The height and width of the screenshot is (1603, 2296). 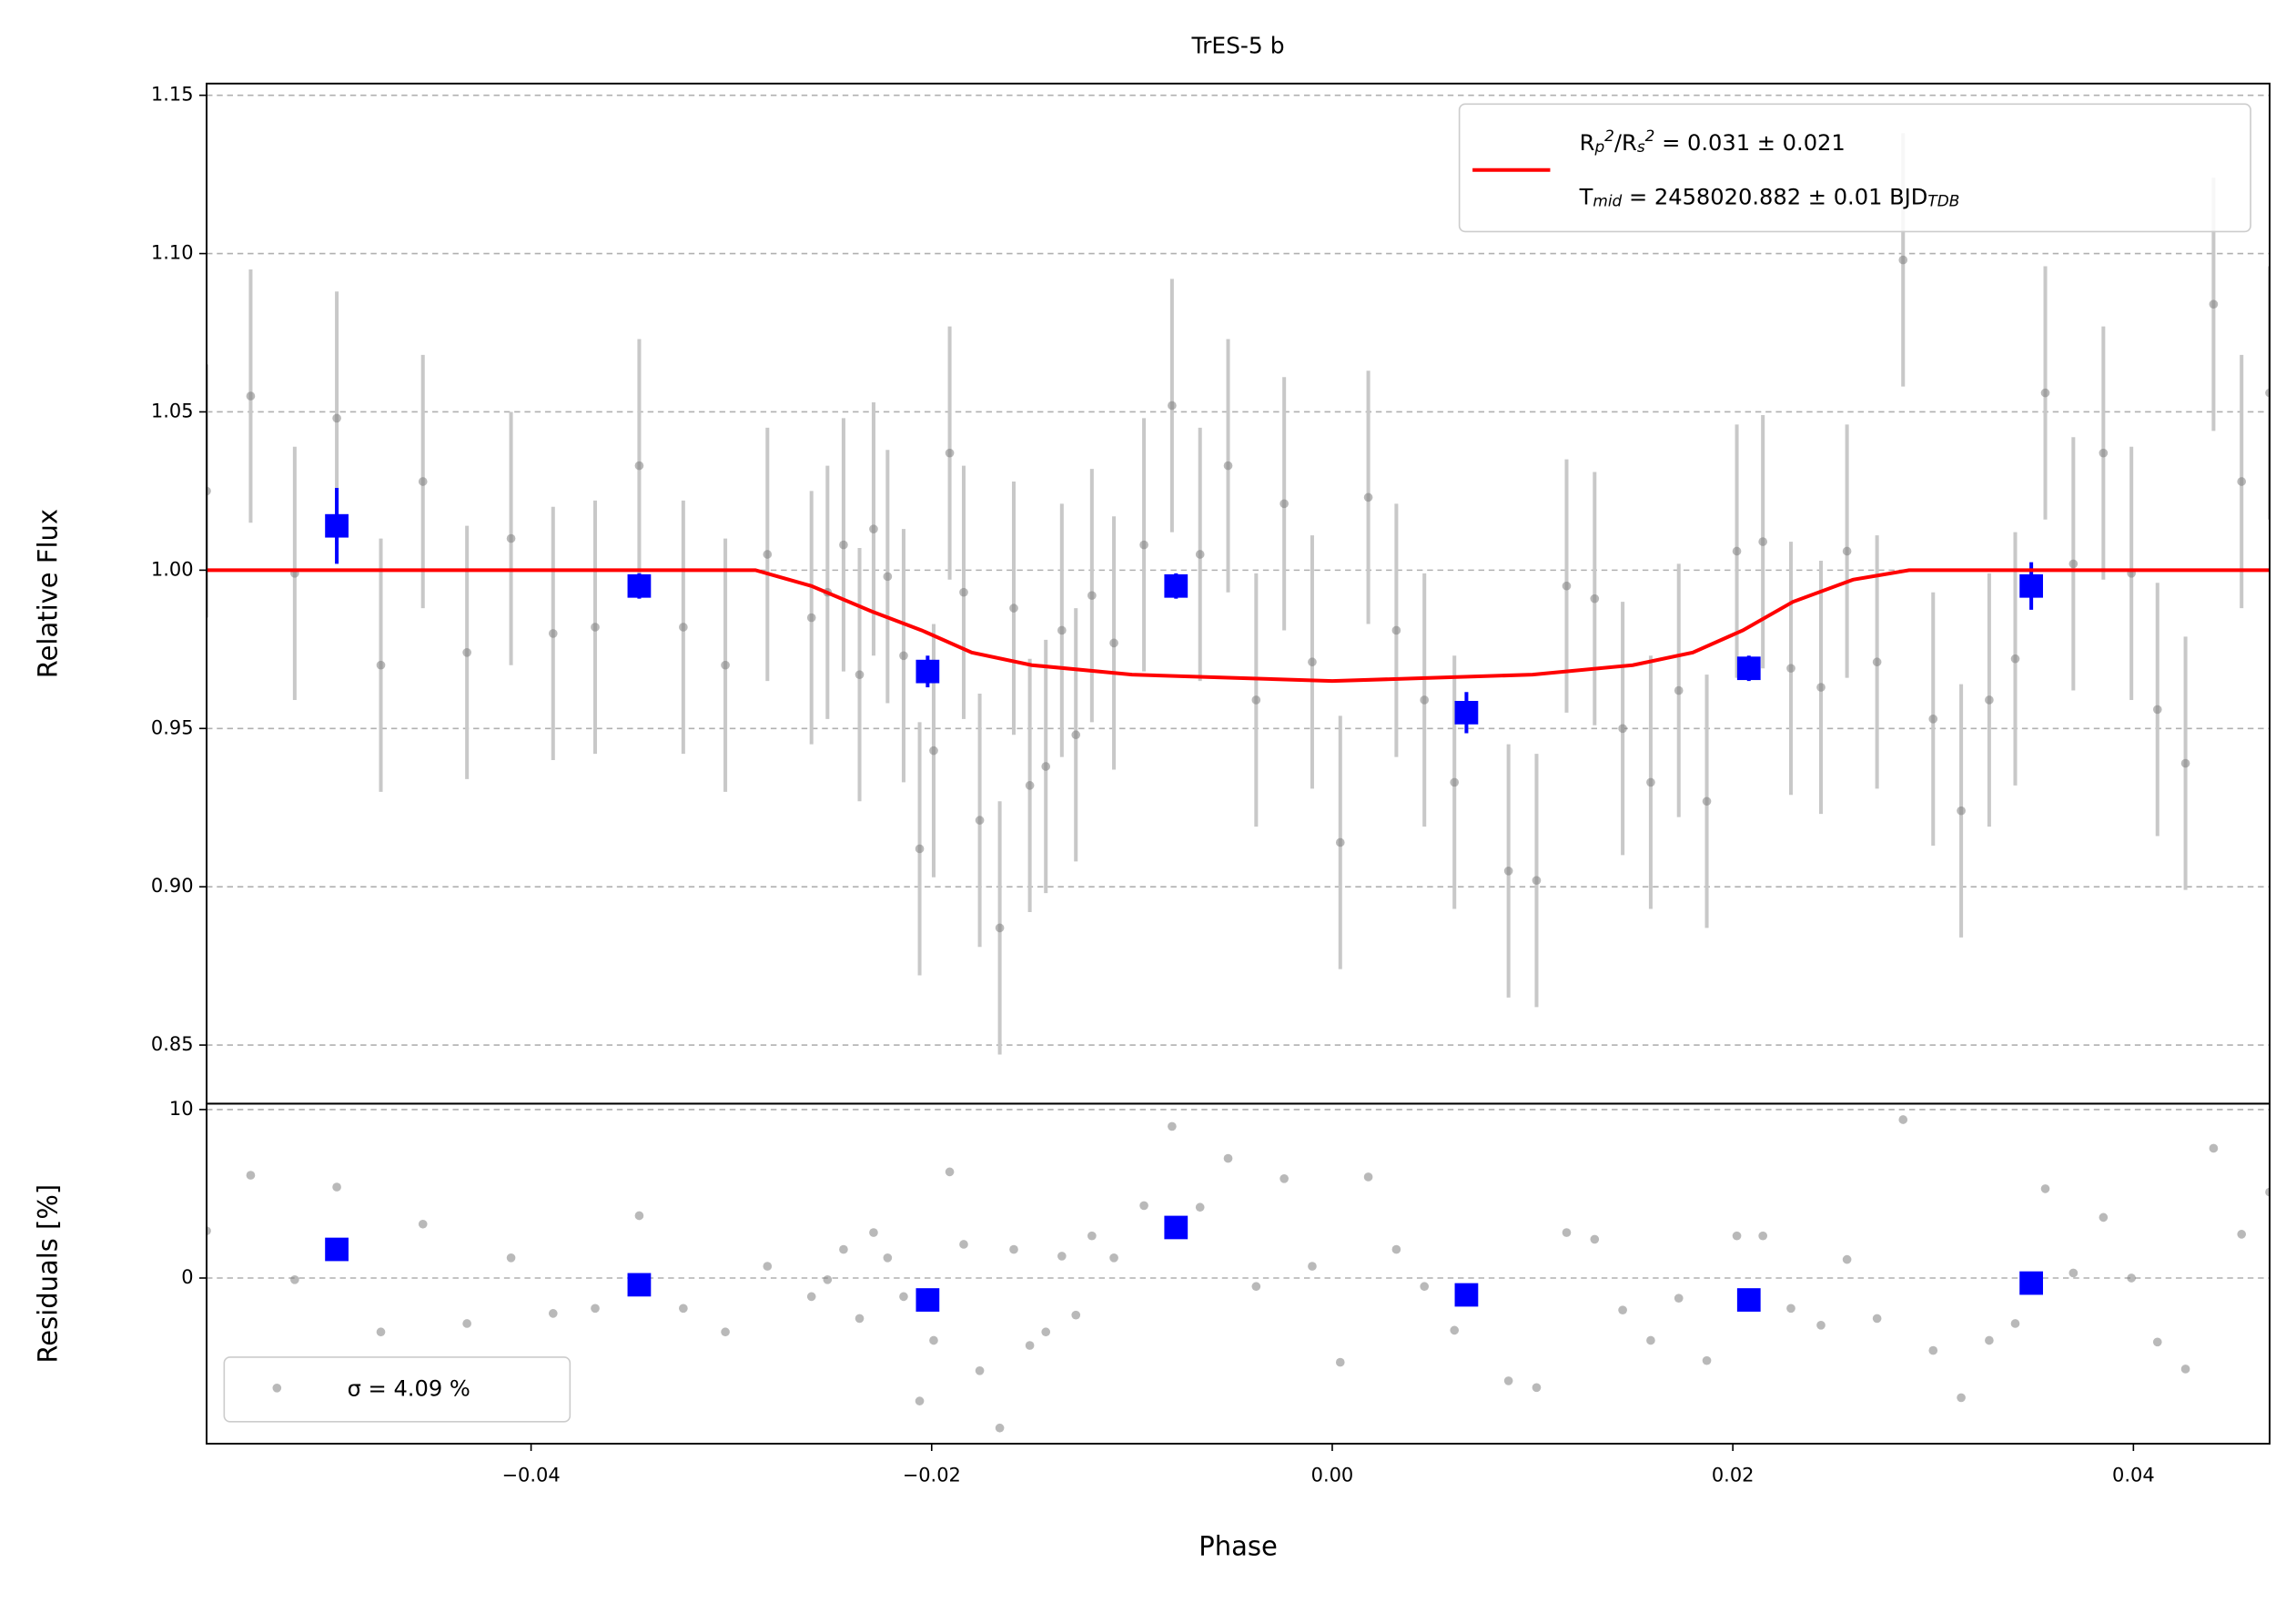 What do you see at coordinates (1239, 1545) in the screenshot?
I see `x-axis-label: Phase` at bounding box center [1239, 1545].